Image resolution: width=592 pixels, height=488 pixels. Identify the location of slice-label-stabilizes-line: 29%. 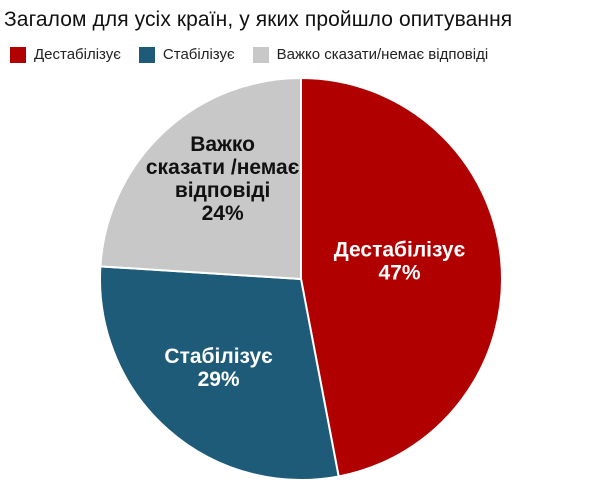
(219, 379).